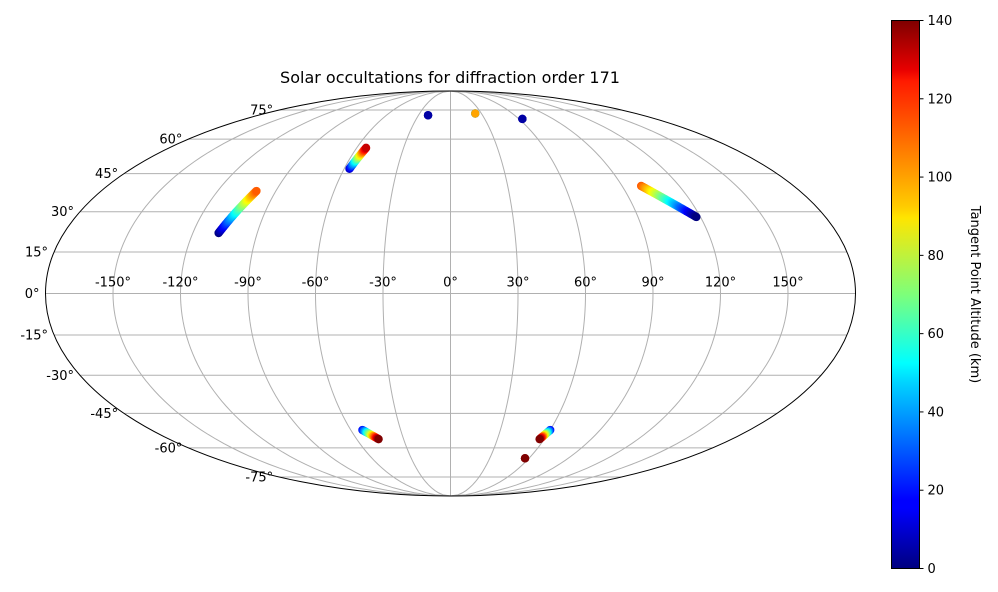  Describe the element at coordinates (180, 283) in the screenshot. I see `lon-tick-label: -120°` at that location.